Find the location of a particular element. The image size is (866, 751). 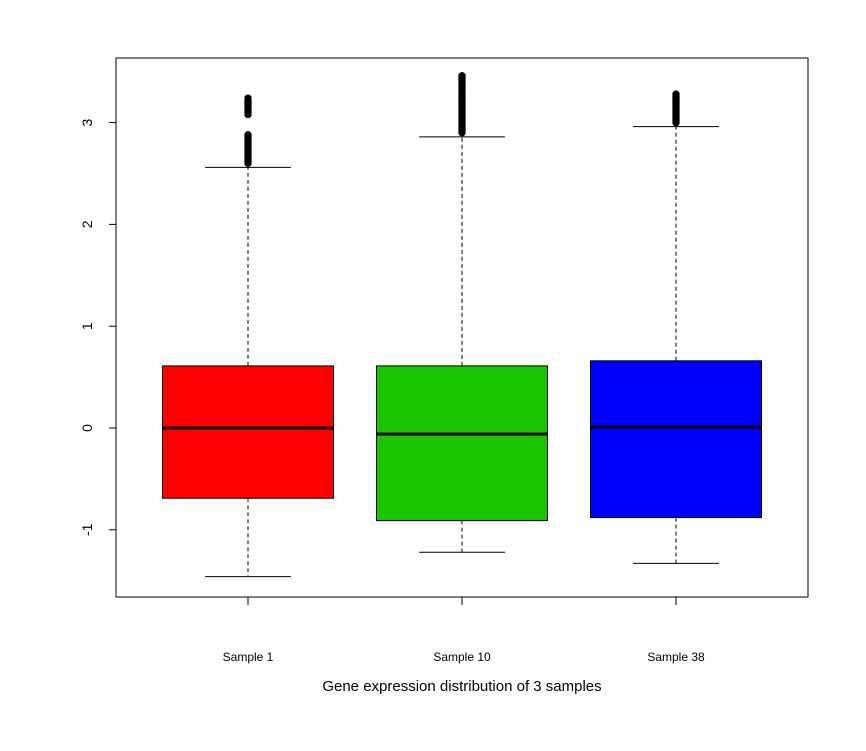

x-category-label: Sample 38 is located at coordinates (676, 657).